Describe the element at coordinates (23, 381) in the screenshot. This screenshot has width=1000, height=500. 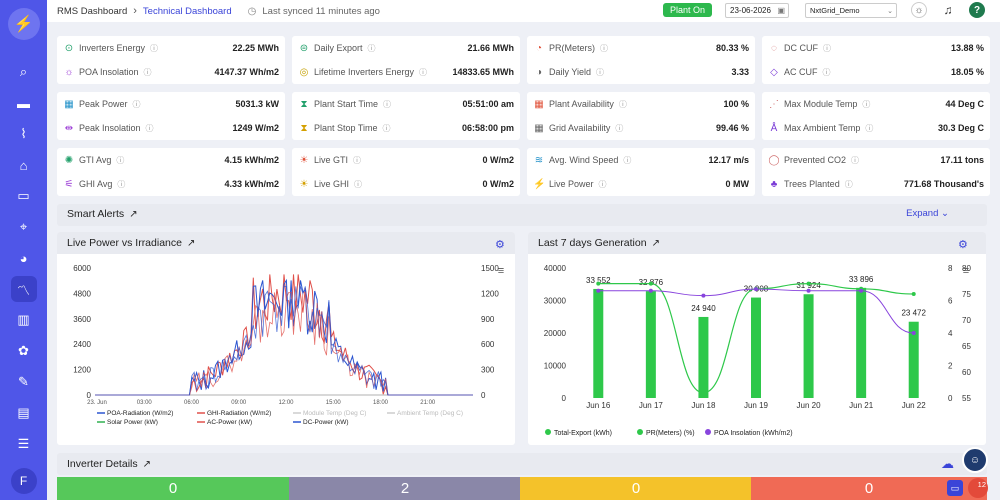
I see `report-icon: ✎` at that location.